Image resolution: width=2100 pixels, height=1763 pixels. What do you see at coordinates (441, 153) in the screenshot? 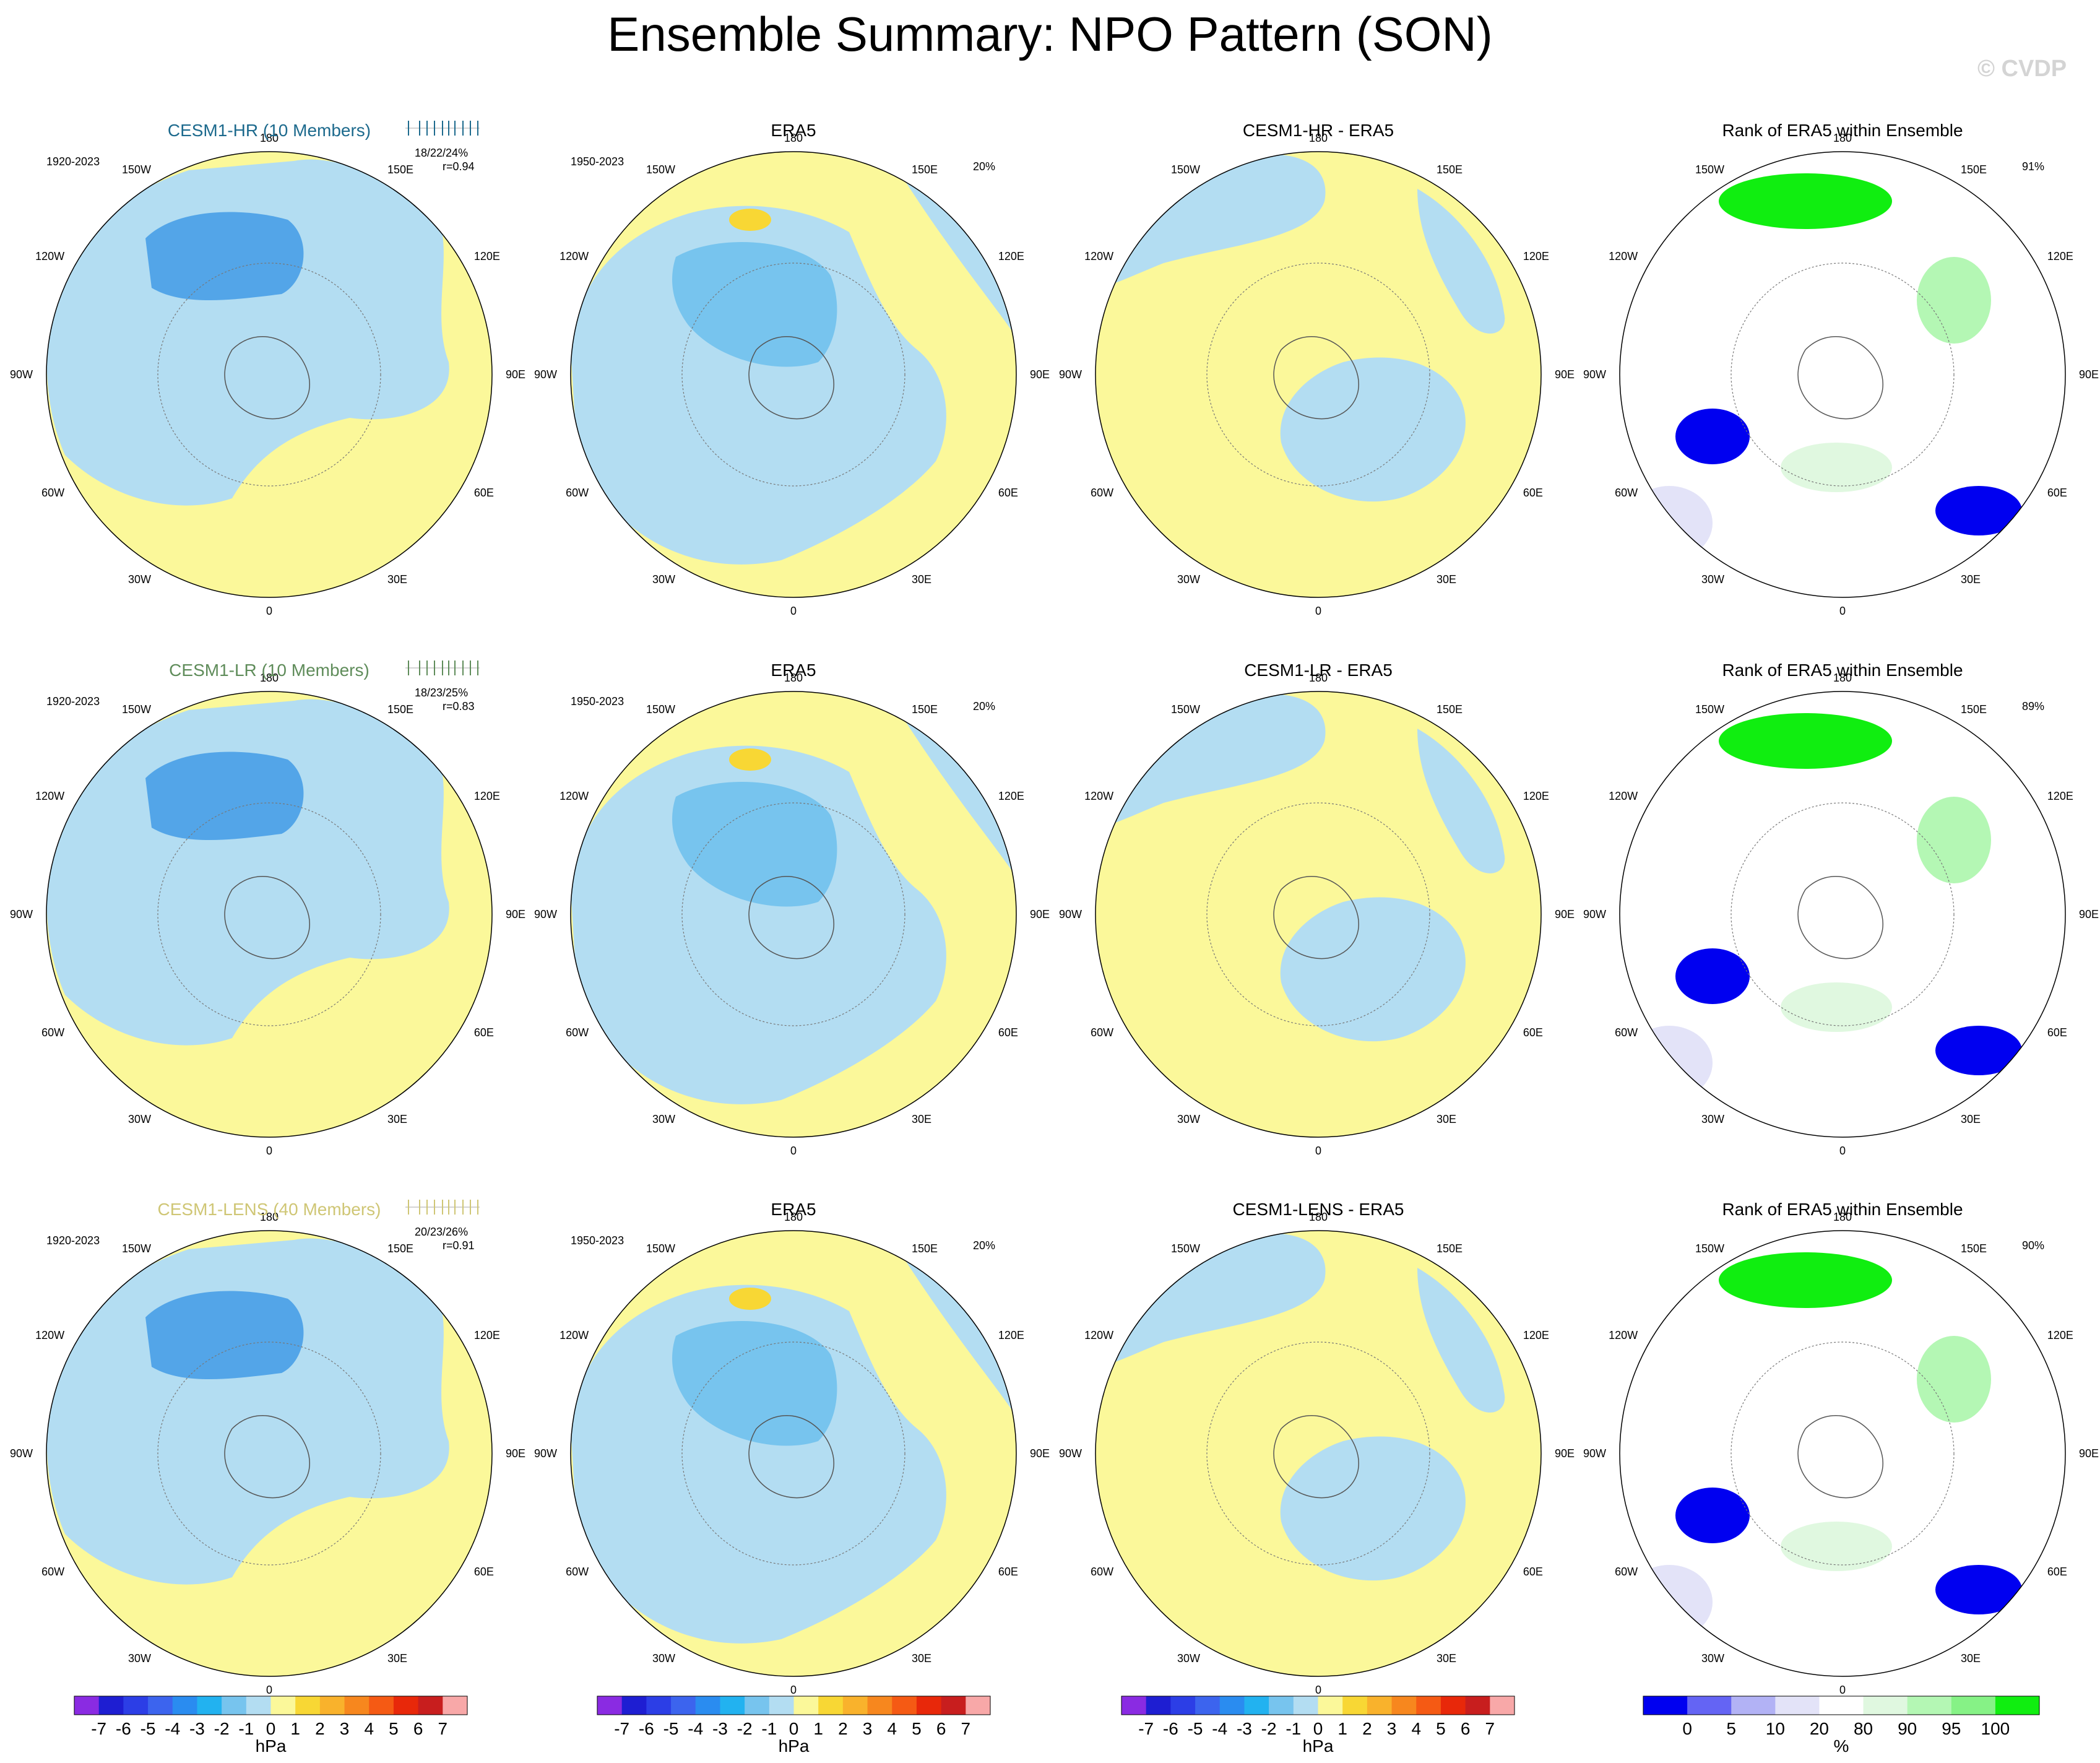
I see `pct-variance-label: 18/22/24%` at bounding box center [441, 153].